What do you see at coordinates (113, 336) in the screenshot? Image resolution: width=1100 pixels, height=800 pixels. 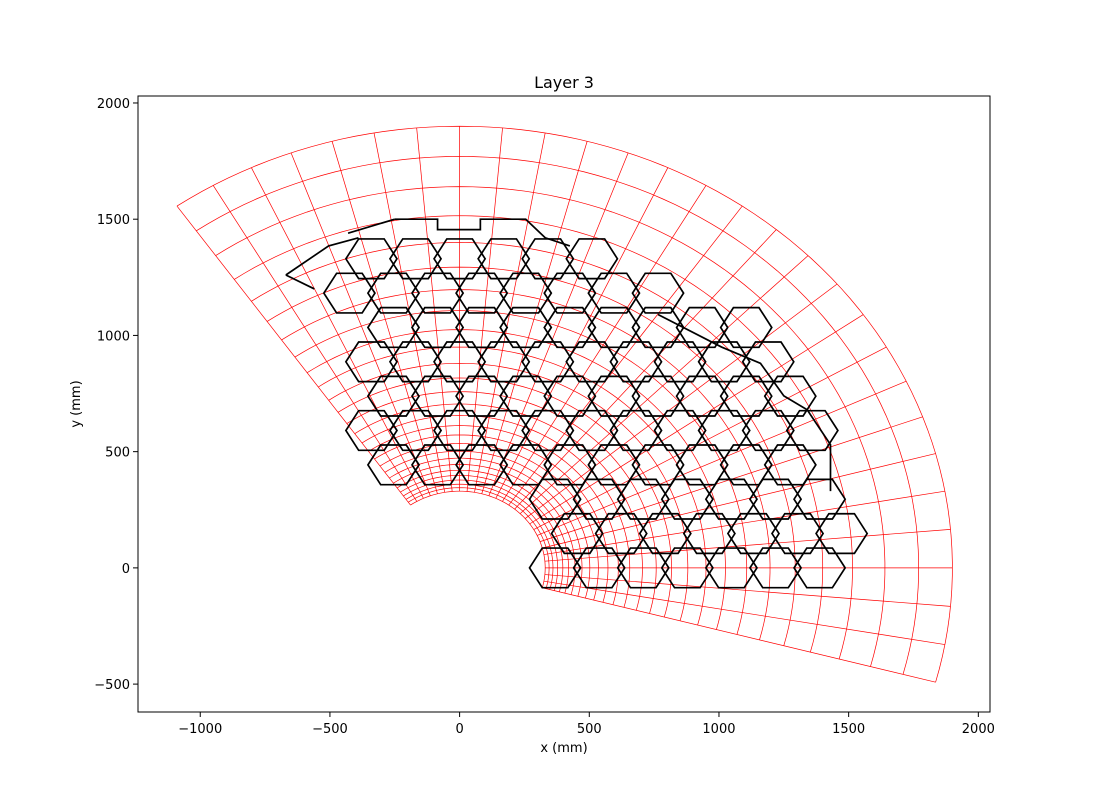 I see `y-tick-label: 1000` at bounding box center [113, 336].